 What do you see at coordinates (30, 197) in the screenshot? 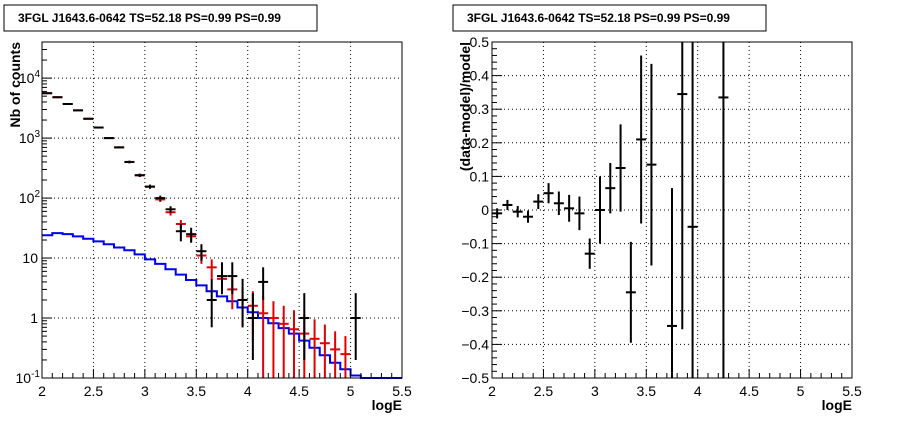
I see `counts-y-tick-label: 10²` at bounding box center [30, 197].